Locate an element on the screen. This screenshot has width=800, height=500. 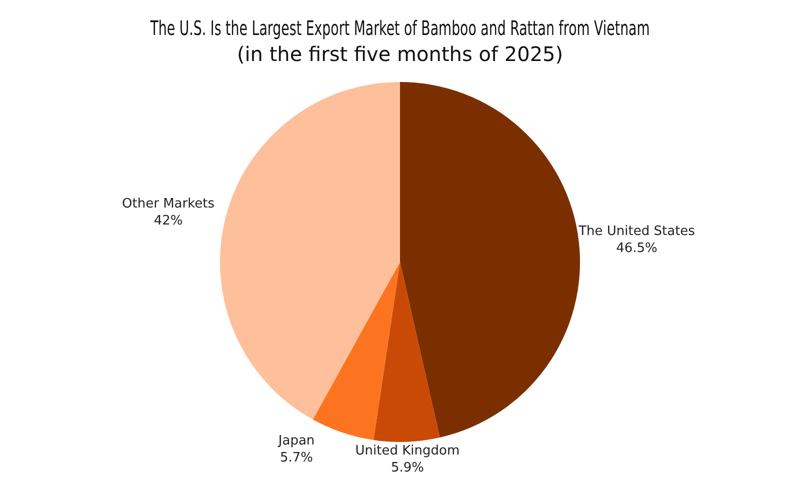
data-label: 5.9% is located at coordinates (407, 468).